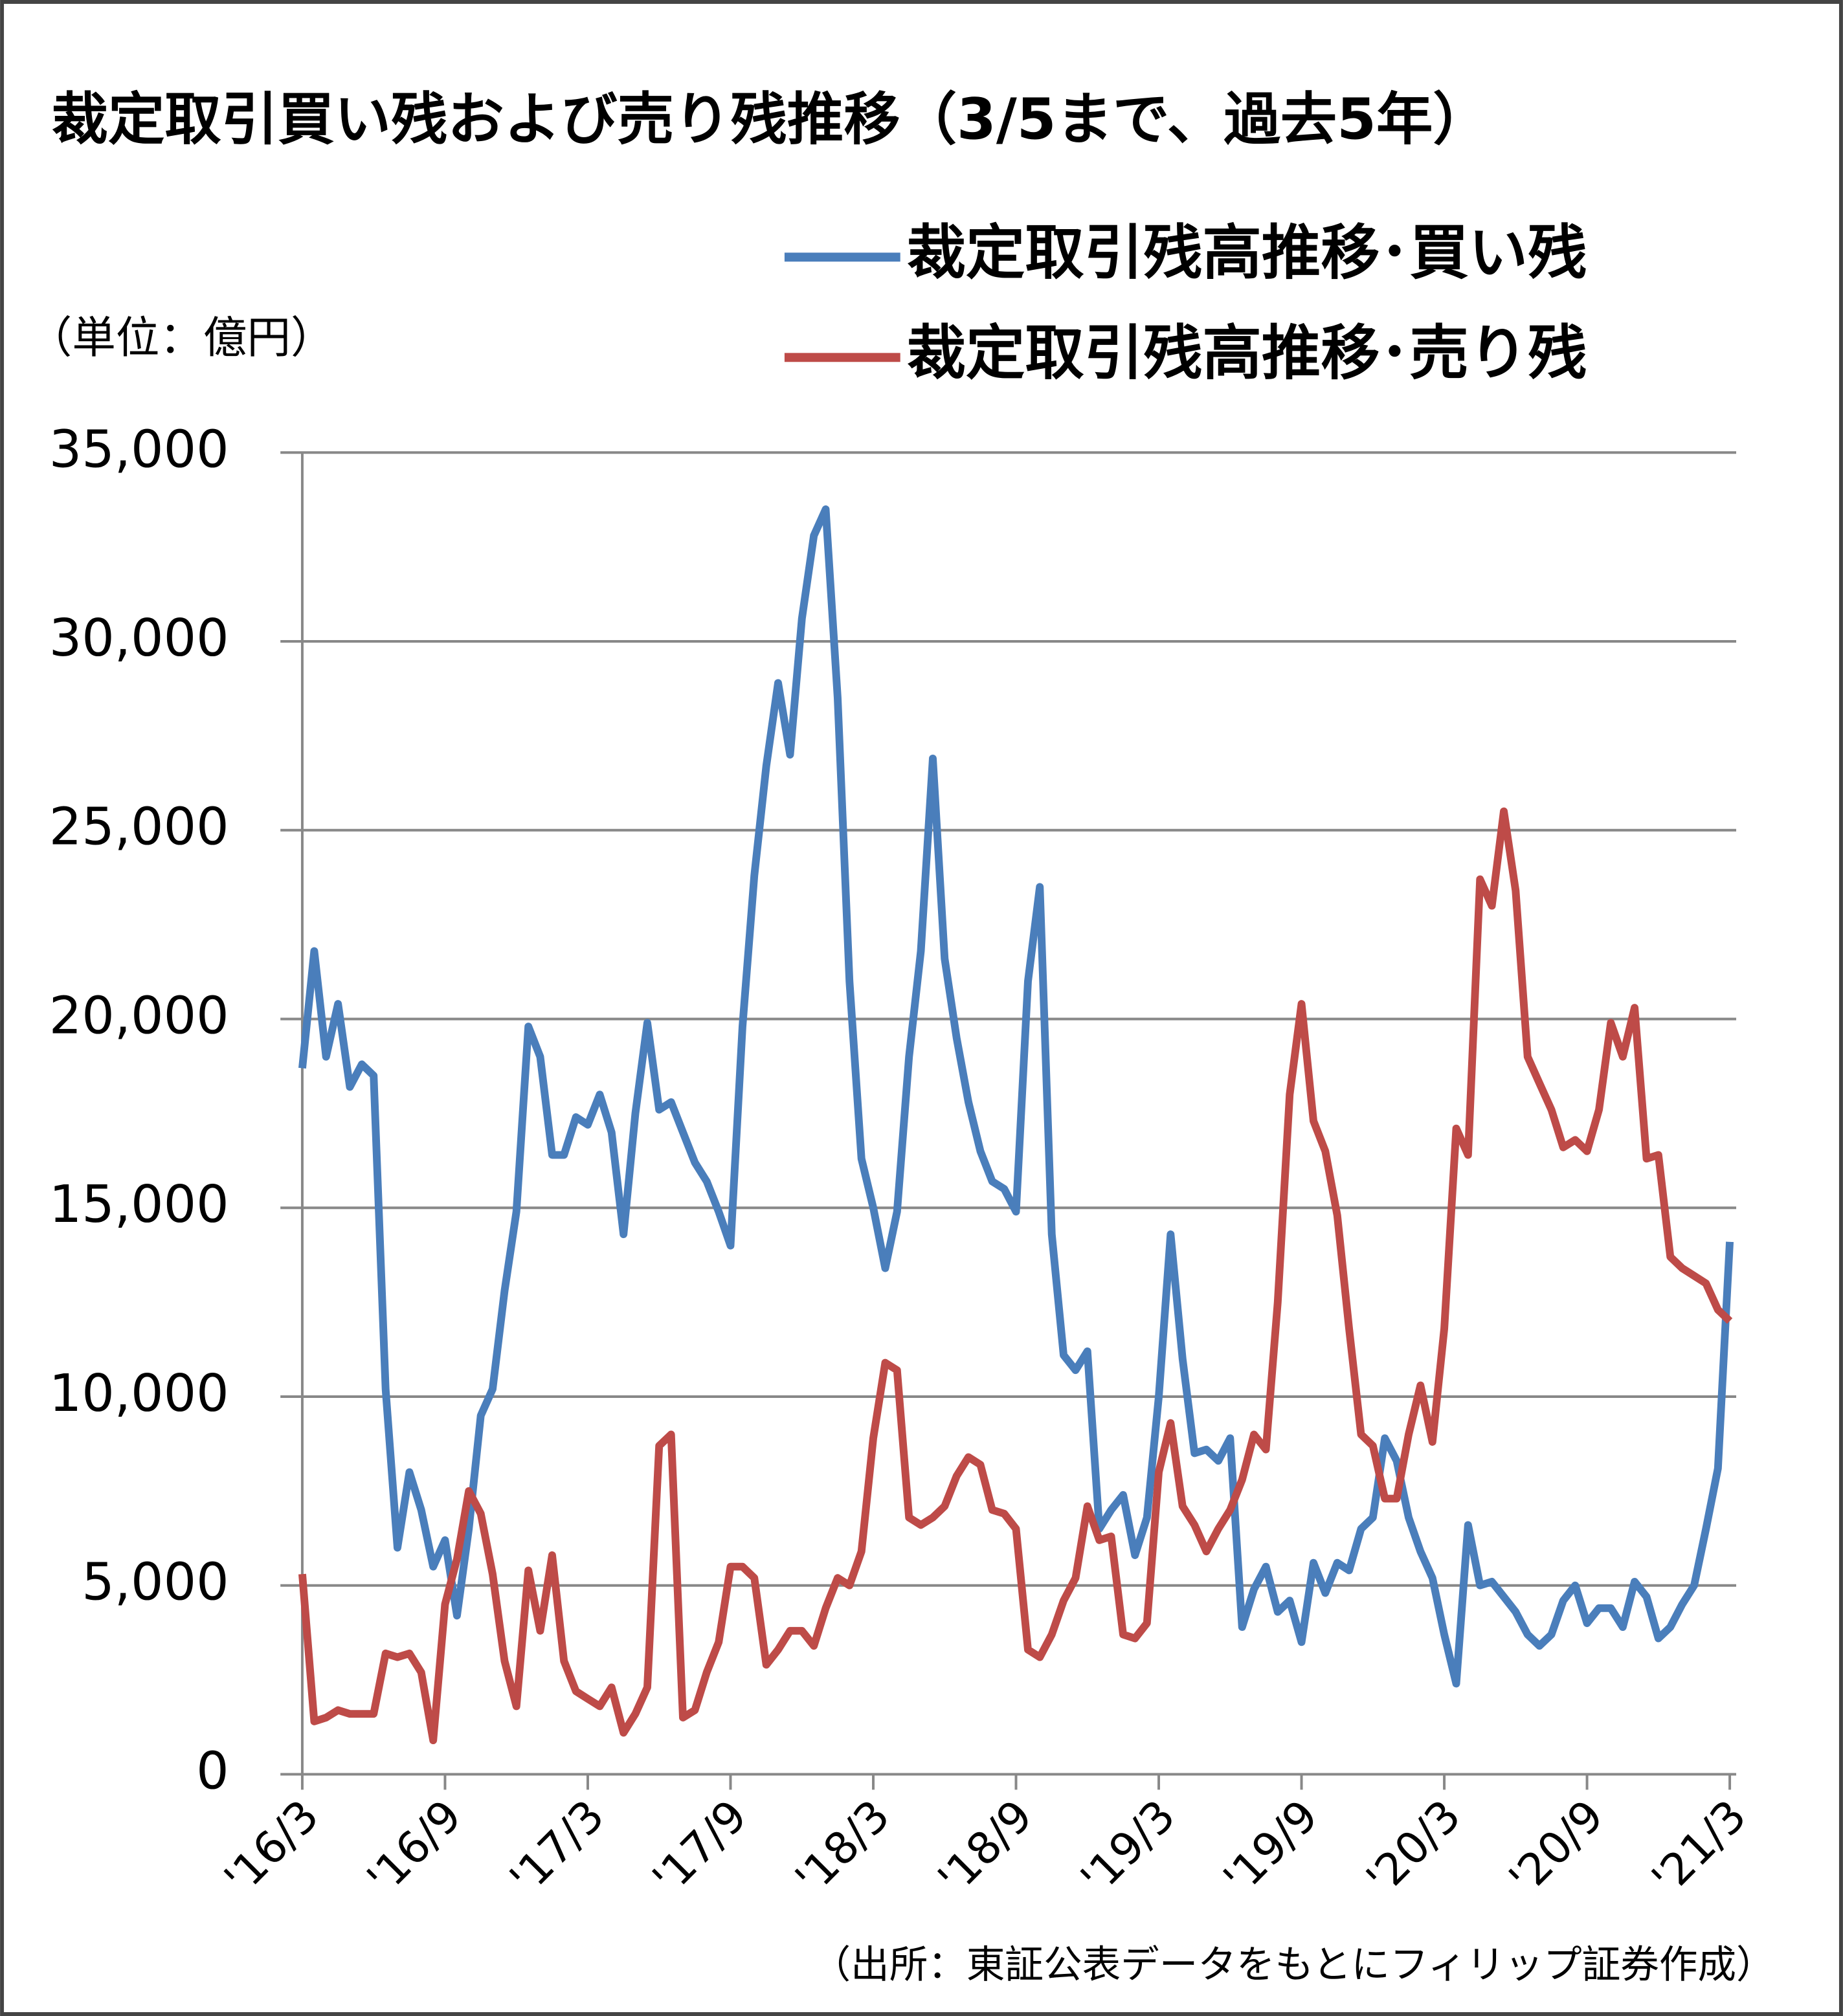 This screenshot has width=1843, height=2016. What do you see at coordinates (1293, 1965) in the screenshot?
I see `source-note: （出所：東証公表データをもとにフィリップ証券作成）` at bounding box center [1293, 1965].